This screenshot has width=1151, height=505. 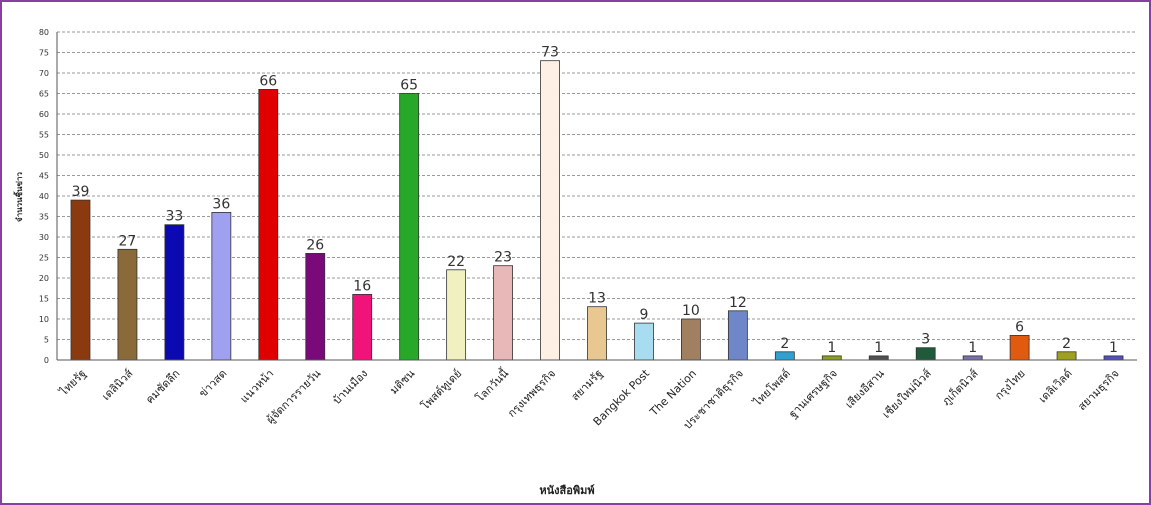 I want to click on x-category-label: สยามรัฐ, so click(x=587, y=385).